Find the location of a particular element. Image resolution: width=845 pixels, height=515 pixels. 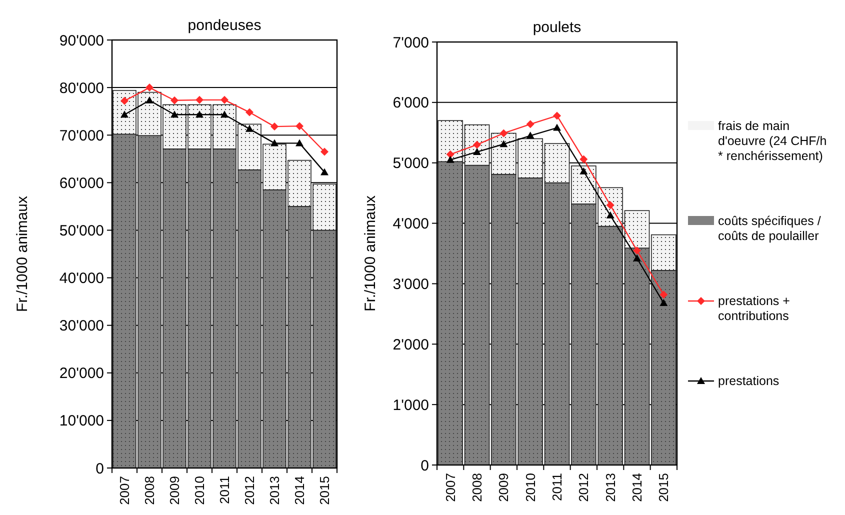

y-tick-label: 1'000 is located at coordinates (410, 405).